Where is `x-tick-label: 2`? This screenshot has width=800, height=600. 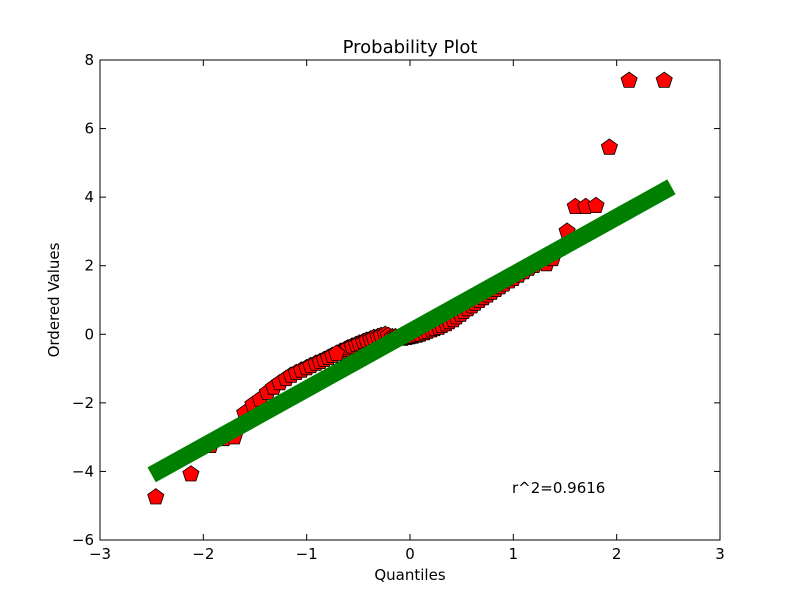 x-tick-label: 2 is located at coordinates (617, 554).